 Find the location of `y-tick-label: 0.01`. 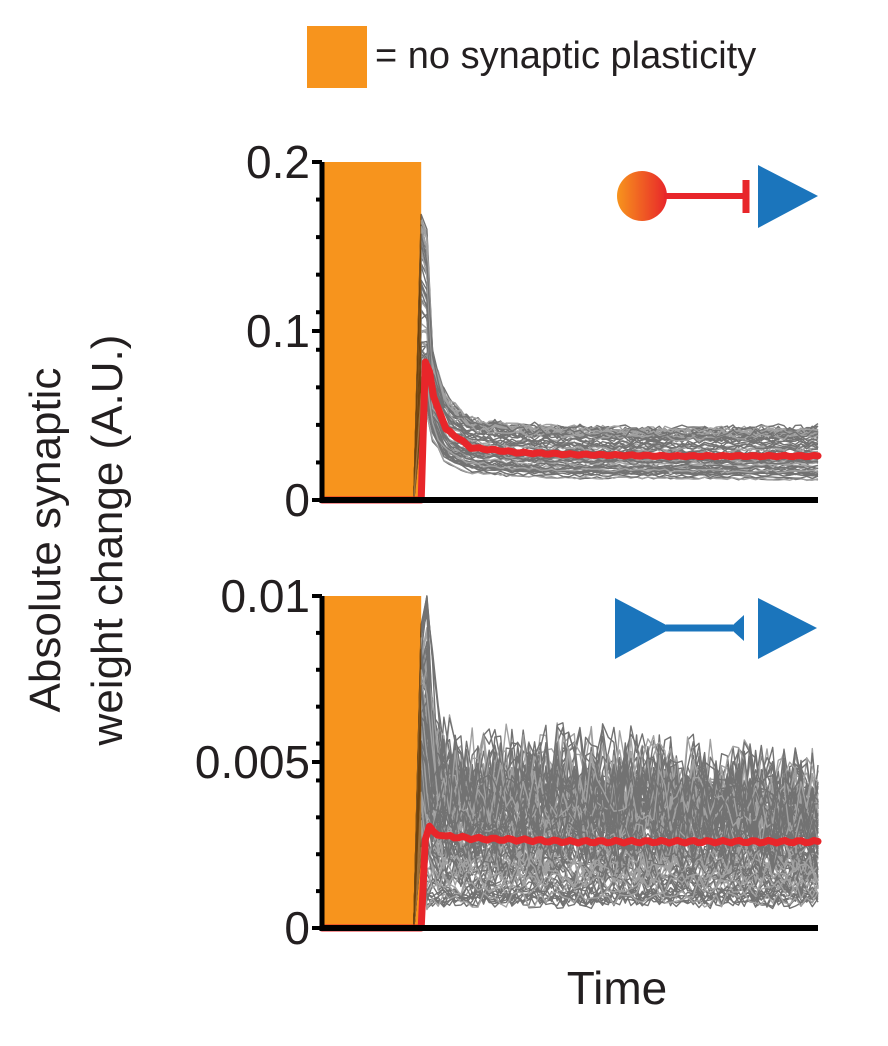

y-tick-label: 0.01 is located at coordinates (265, 596).